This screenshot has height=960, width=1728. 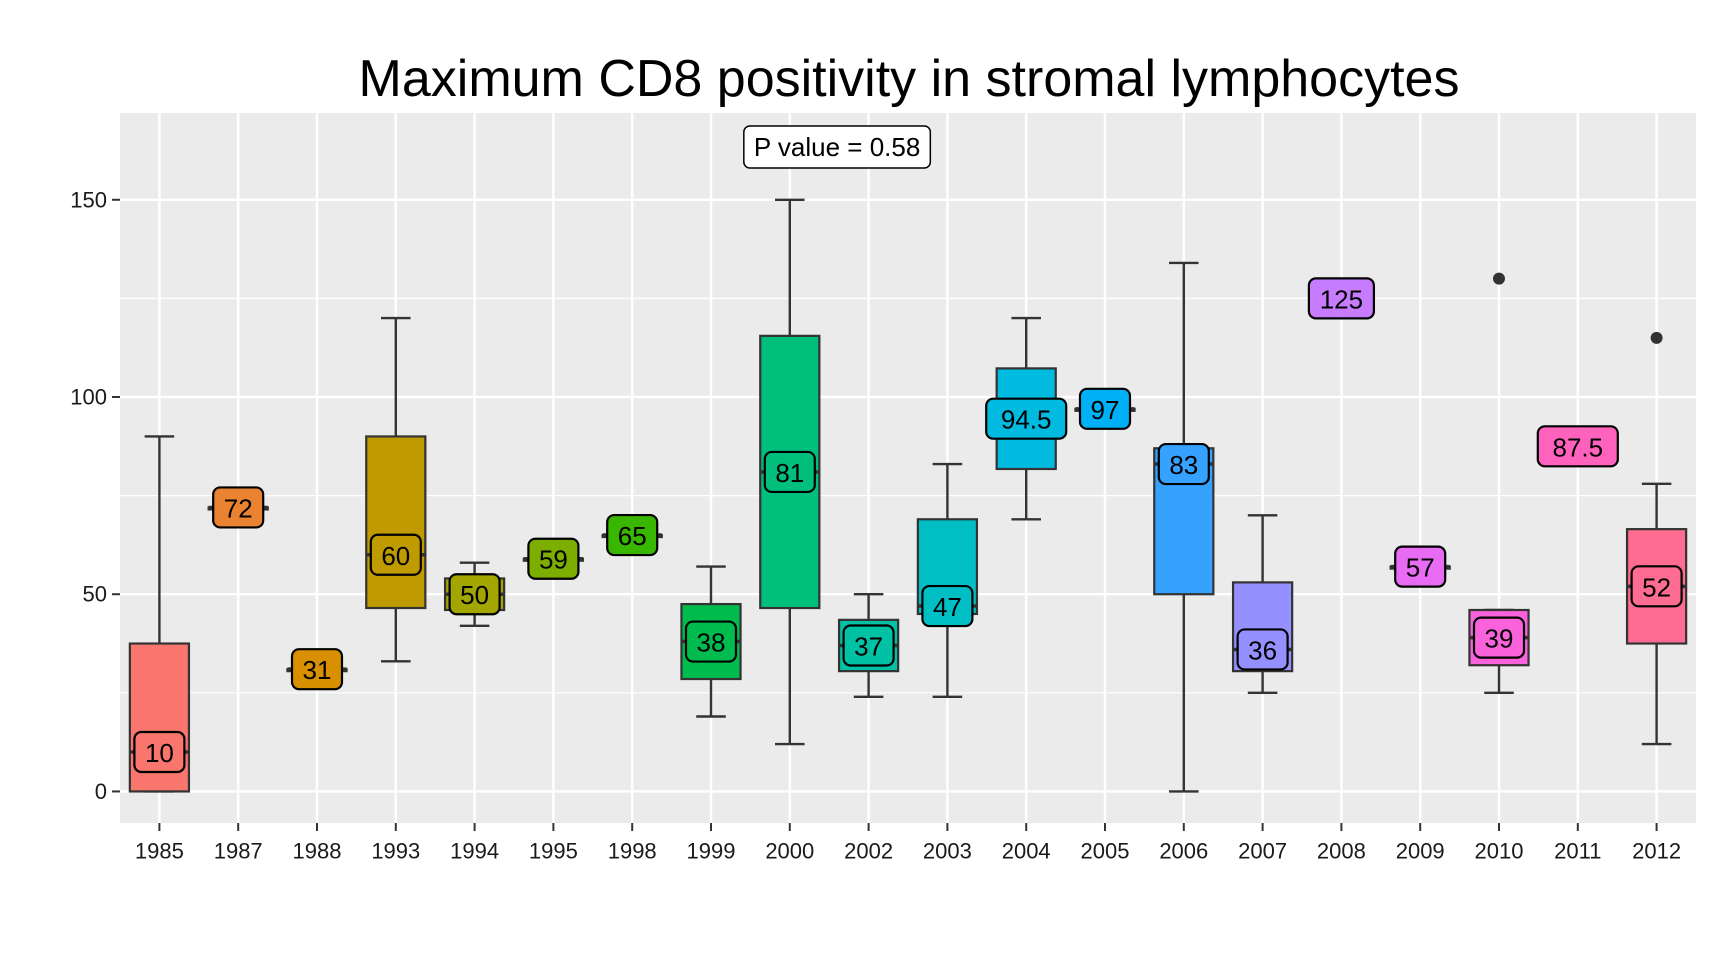 I want to click on median-label-text: 36, so click(x=1262, y=650).